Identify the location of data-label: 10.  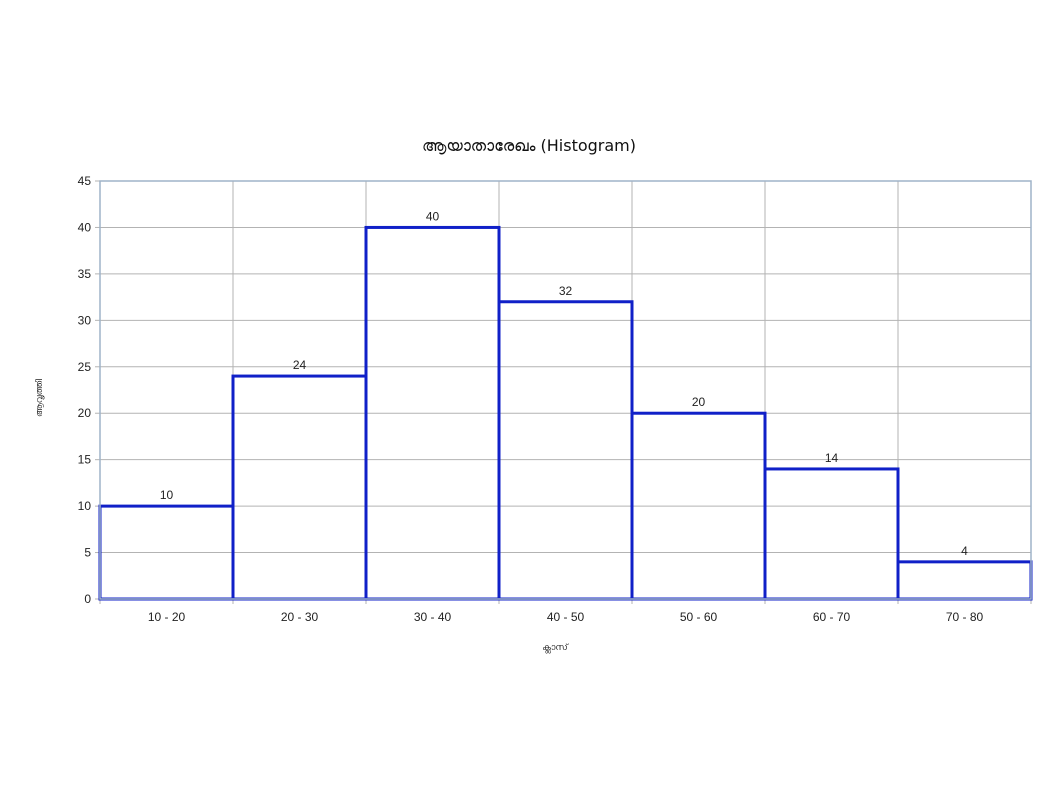
(167, 495).